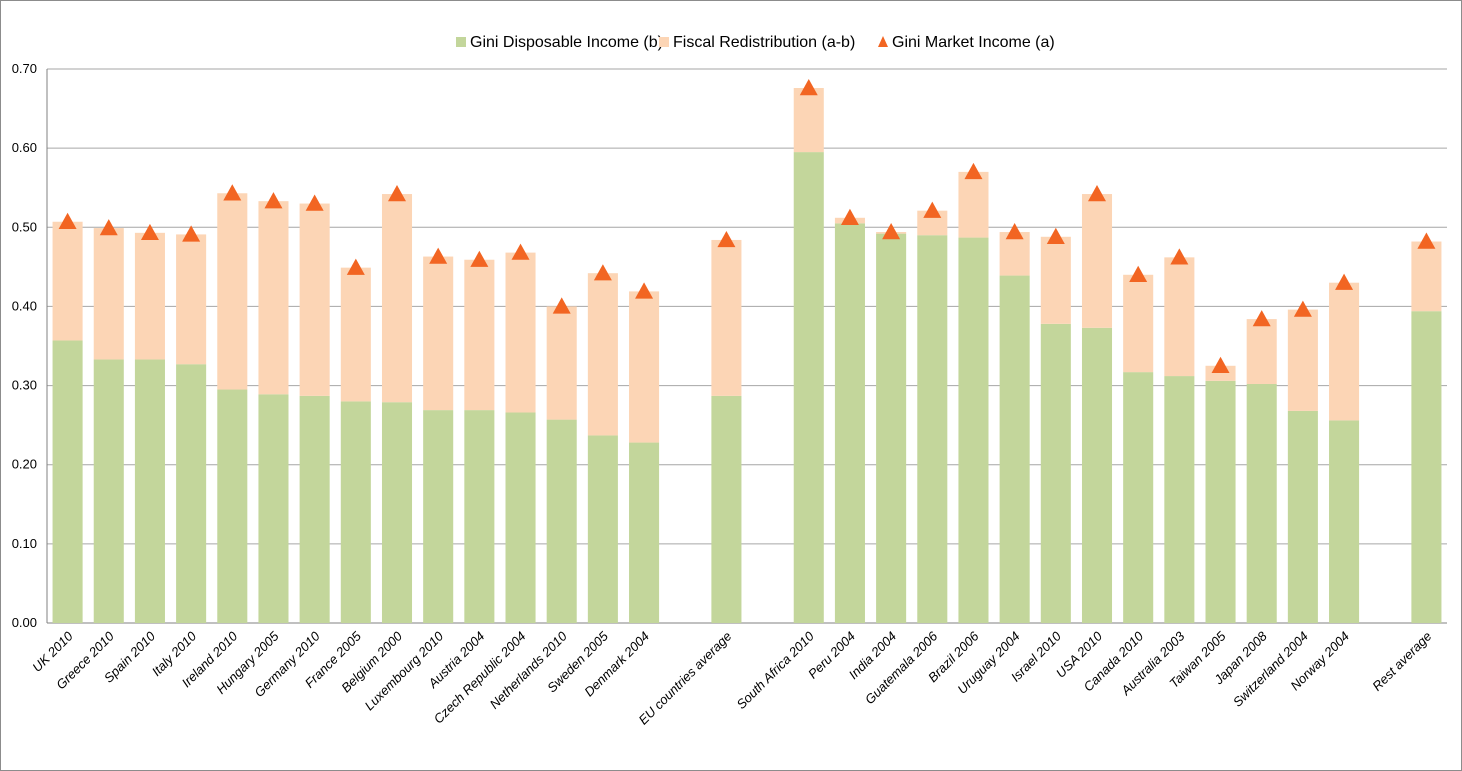 This screenshot has height=771, width=1462. Describe the element at coordinates (24, 622) in the screenshot. I see `y-tick-label: 0.00` at that location.